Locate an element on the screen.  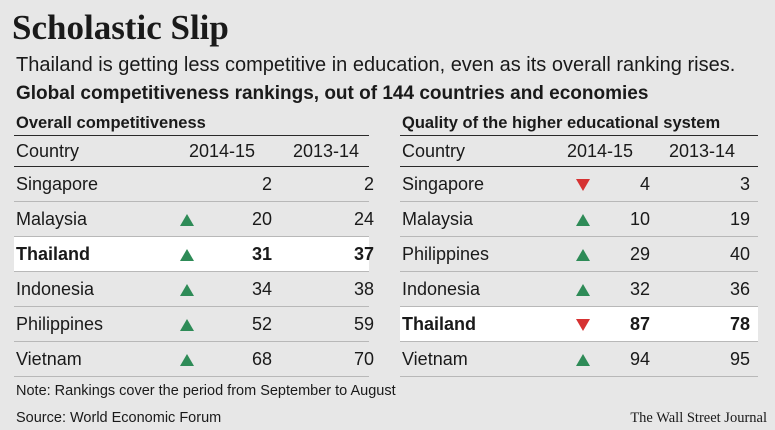
table-row: Malaysia 20 24 is located at coordinates (194, 219).